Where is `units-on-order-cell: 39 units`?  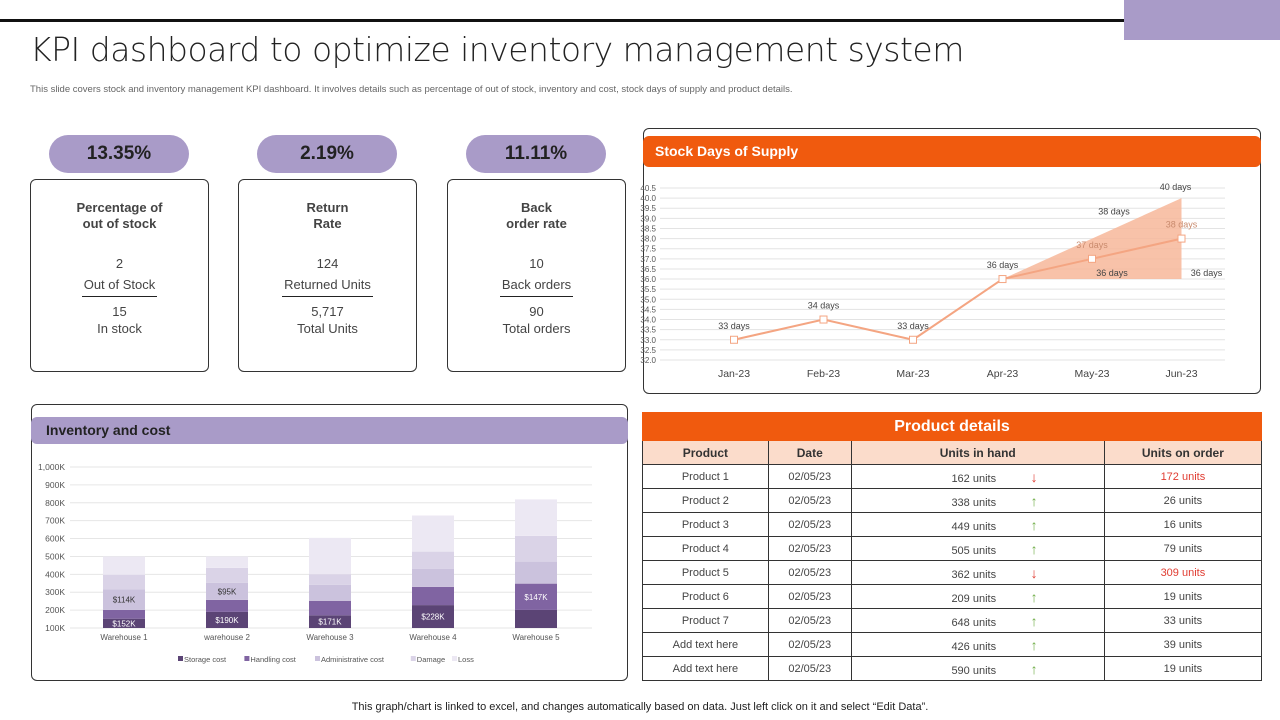
units-on-order-cell: 39 units is located at coordinates (1183, 644).